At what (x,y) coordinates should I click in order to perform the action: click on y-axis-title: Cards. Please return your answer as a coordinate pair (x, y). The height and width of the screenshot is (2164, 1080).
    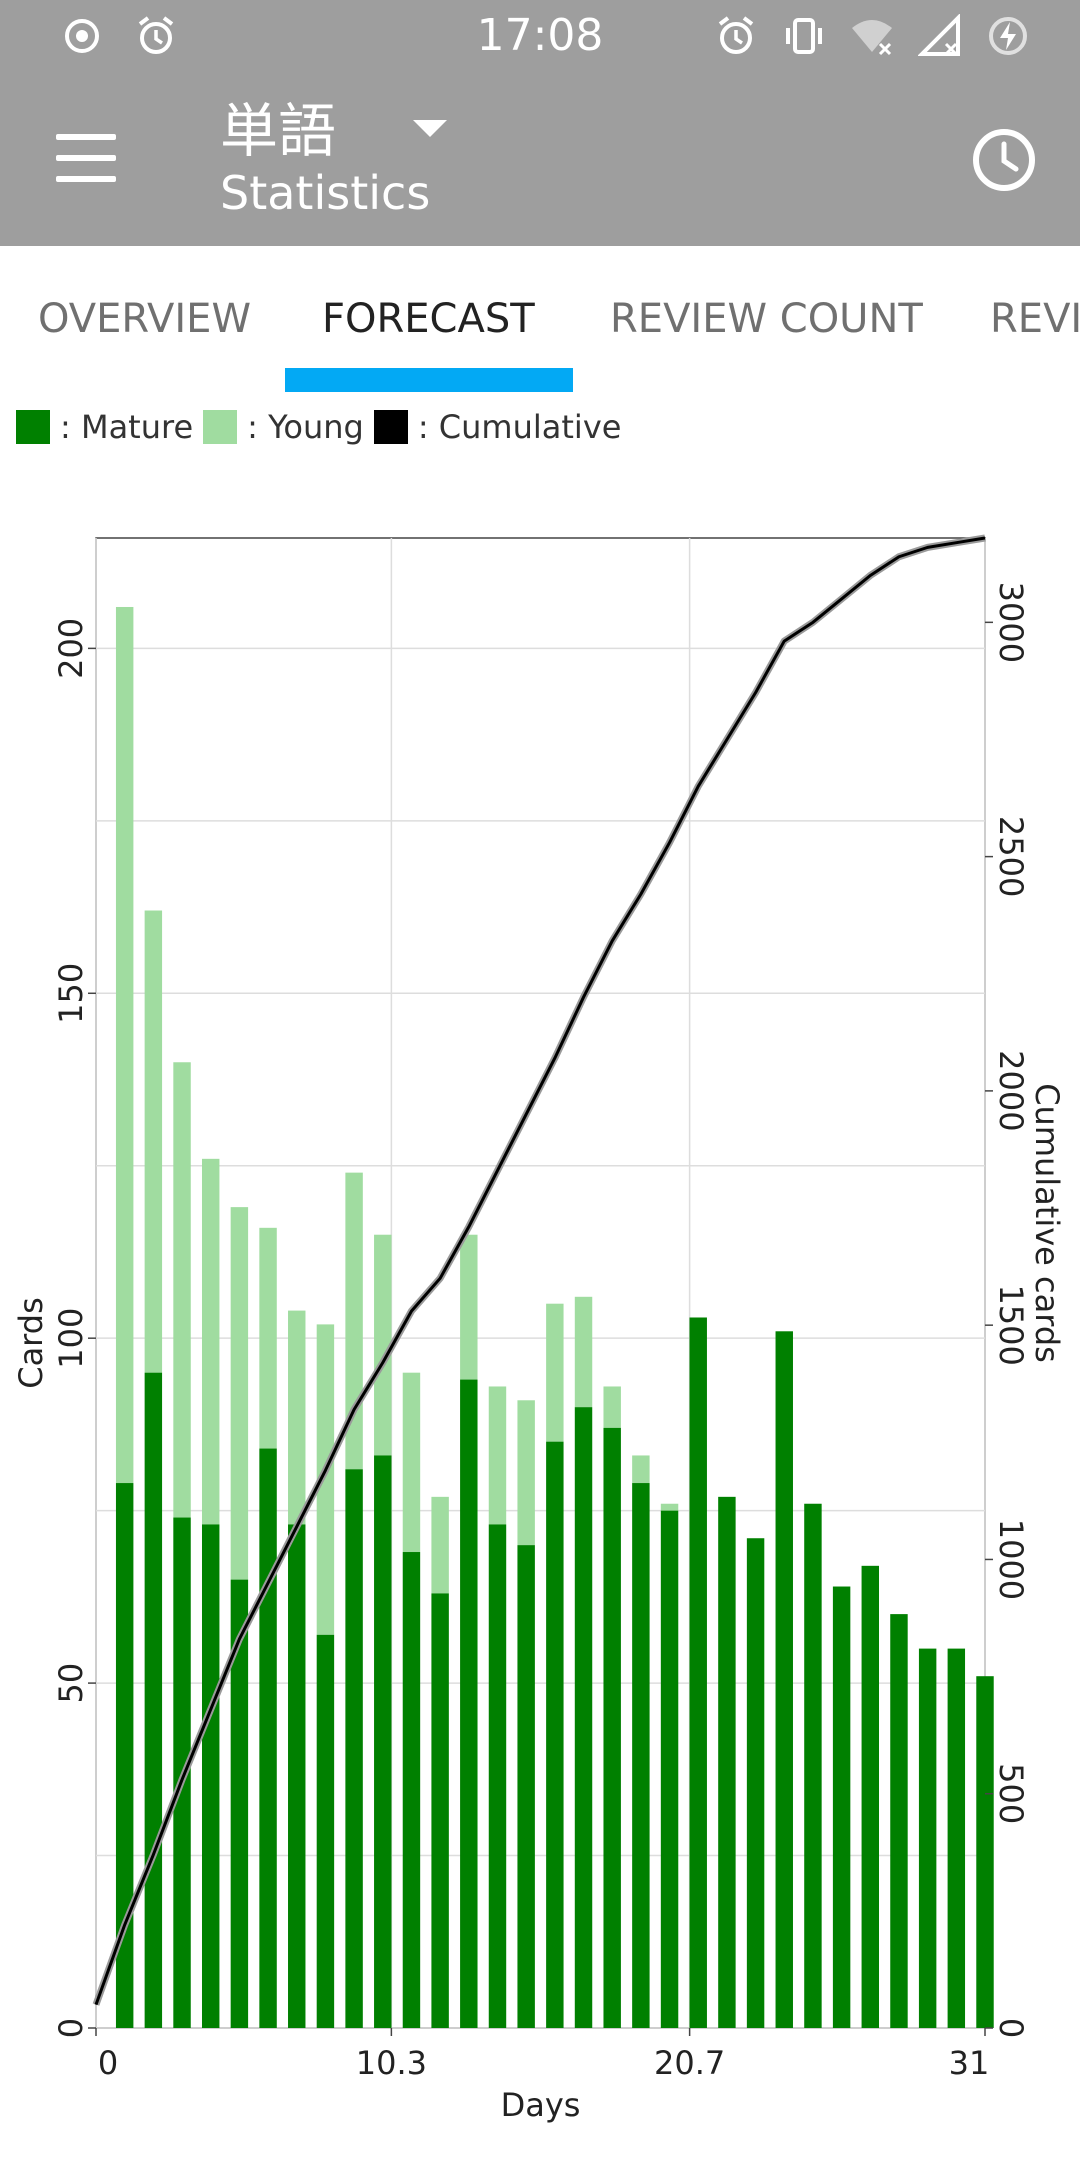
    Looking at the image, I should click on (31, 1343).